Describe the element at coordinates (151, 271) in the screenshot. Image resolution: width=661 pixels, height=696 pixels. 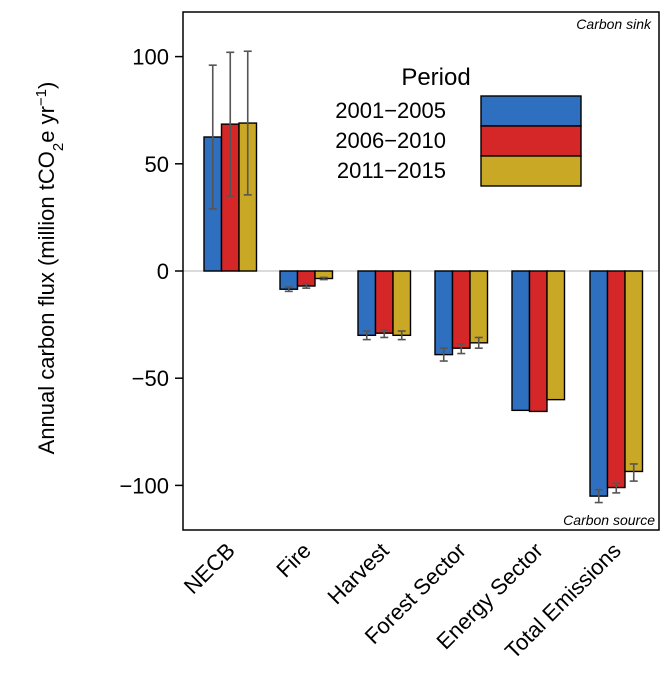
I see `y-axis: −100 −50 0 50 100` at that location.